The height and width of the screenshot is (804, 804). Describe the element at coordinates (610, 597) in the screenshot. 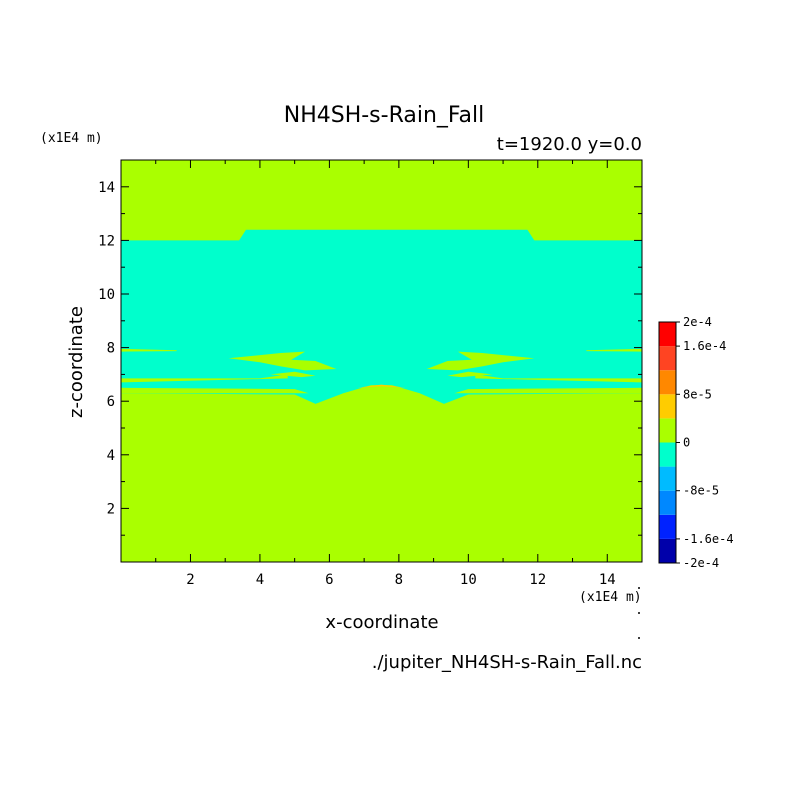

I see `x-unit-label: (x1E4 m)` at that location.